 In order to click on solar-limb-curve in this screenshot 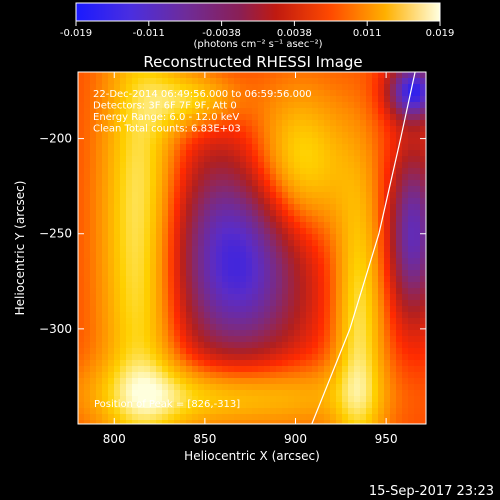, I will do `click(363, 248)`.